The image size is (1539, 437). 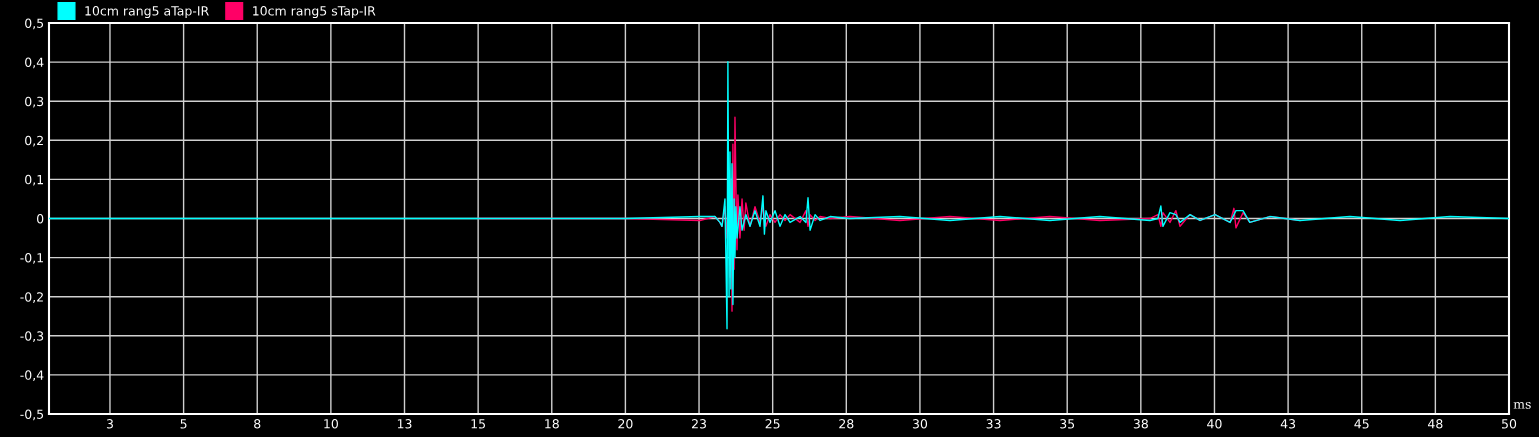 I want to click on y-tick-label: -0,2, so click(x=31, y=297).